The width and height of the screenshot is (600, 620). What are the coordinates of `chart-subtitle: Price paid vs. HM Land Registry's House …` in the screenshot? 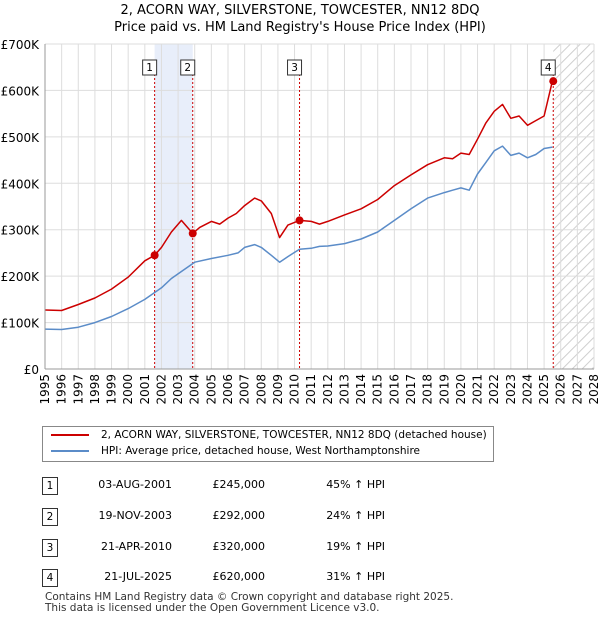 It's located at (300, 27).